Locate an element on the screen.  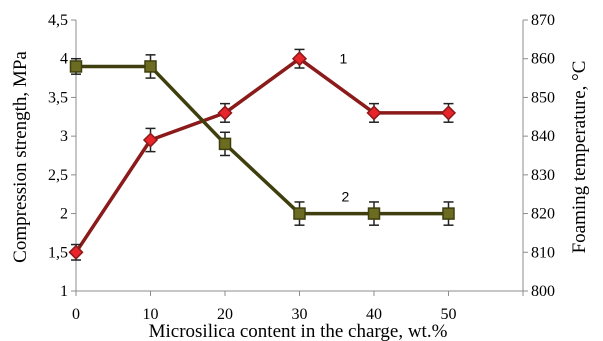
y-tick-label: 4 is located at coordinates (64, 59).